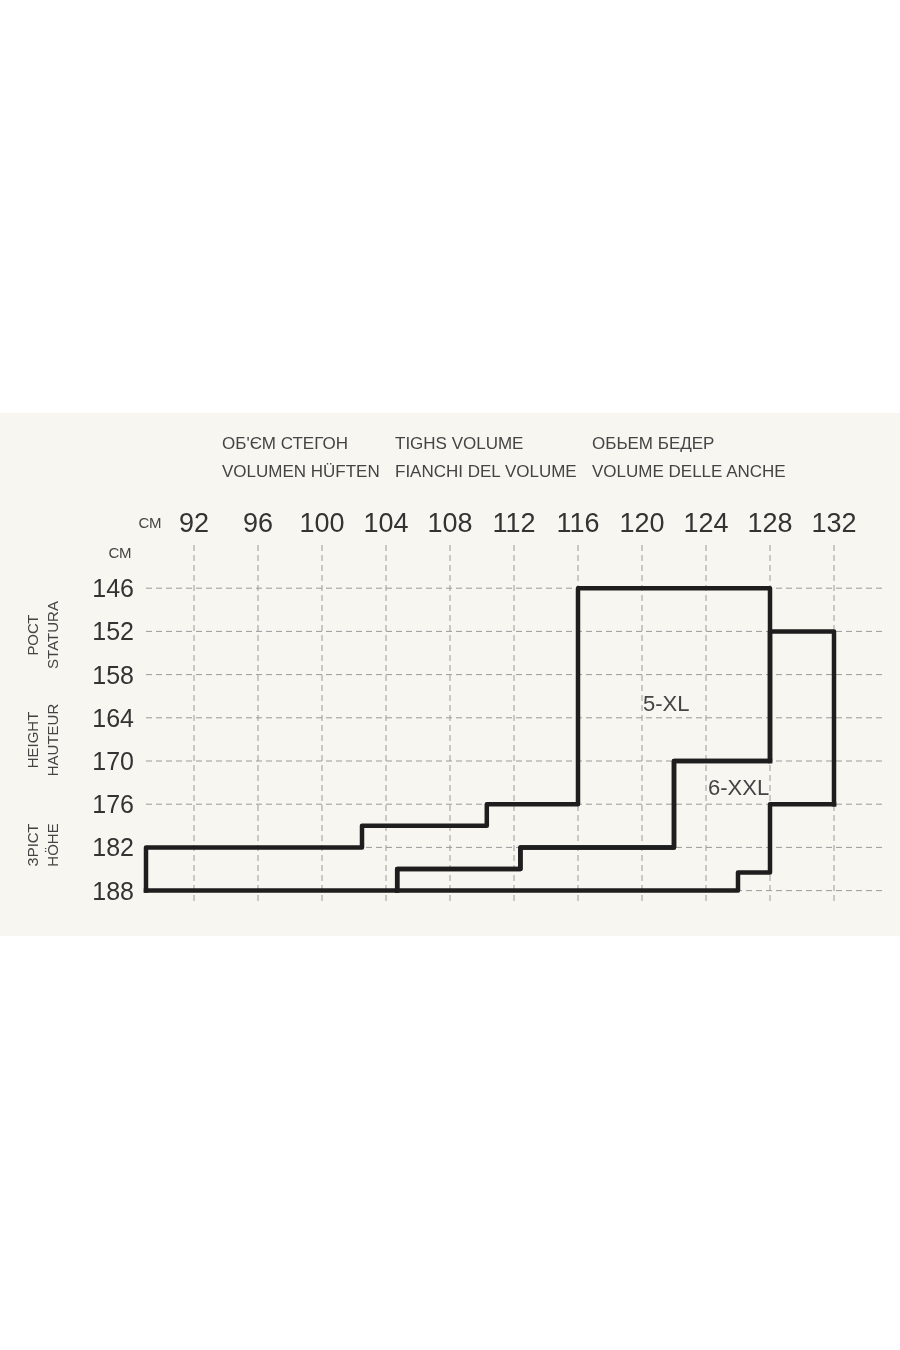 The image size is (900, 1350). What do you see at coordinates (666, 703) in the screenshot?
I see `annotation: 5-XL` at bounding box center [666, 703].